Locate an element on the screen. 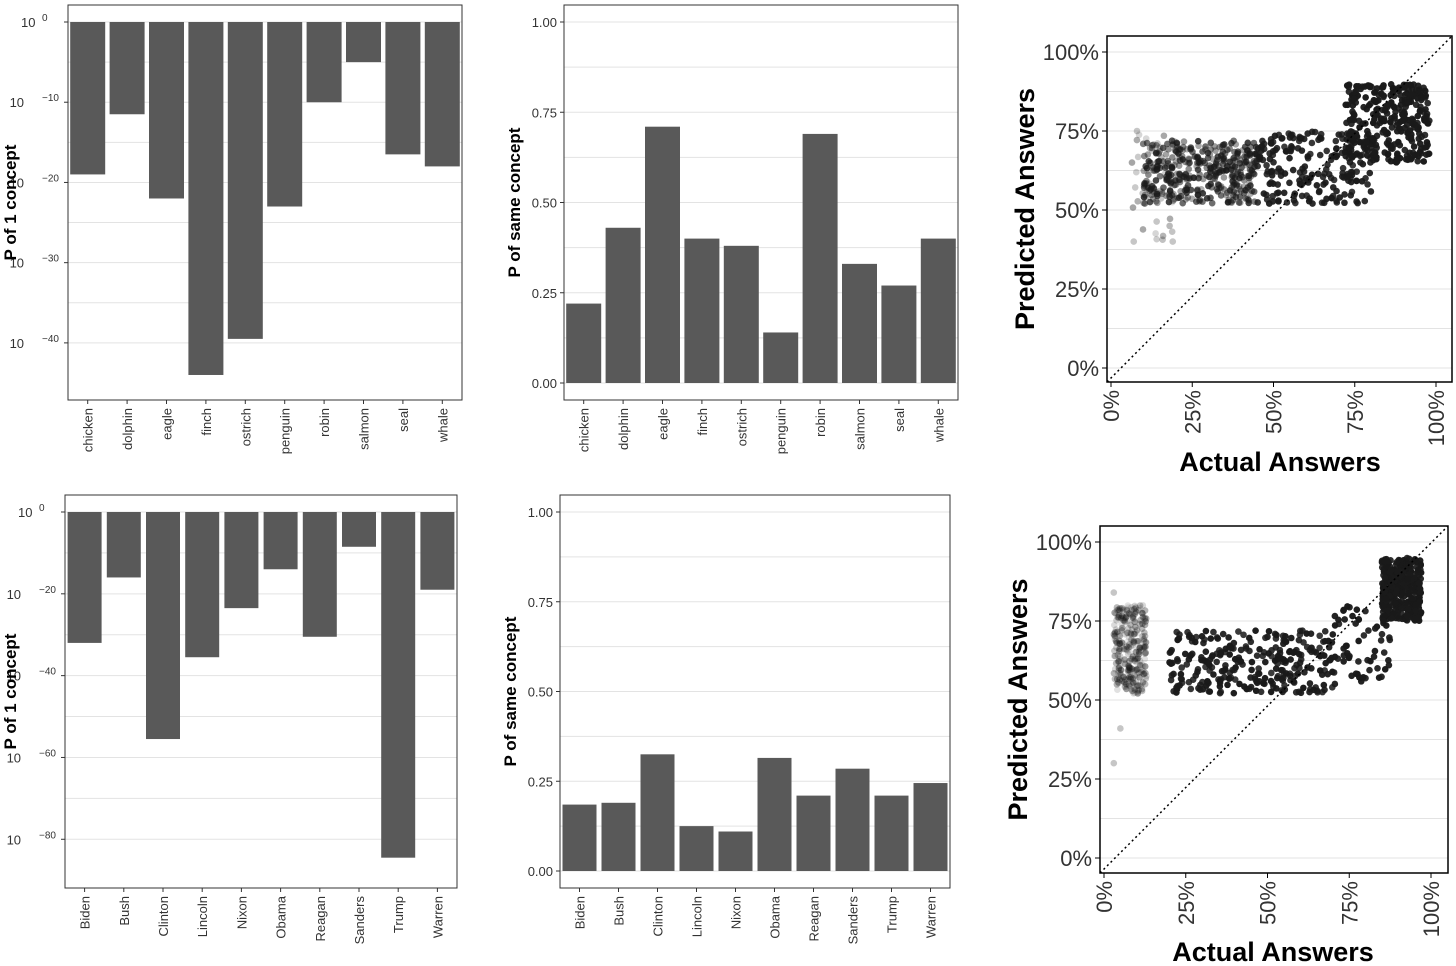  x-tick-label-robin: robin is located at coordinates (324, 422).